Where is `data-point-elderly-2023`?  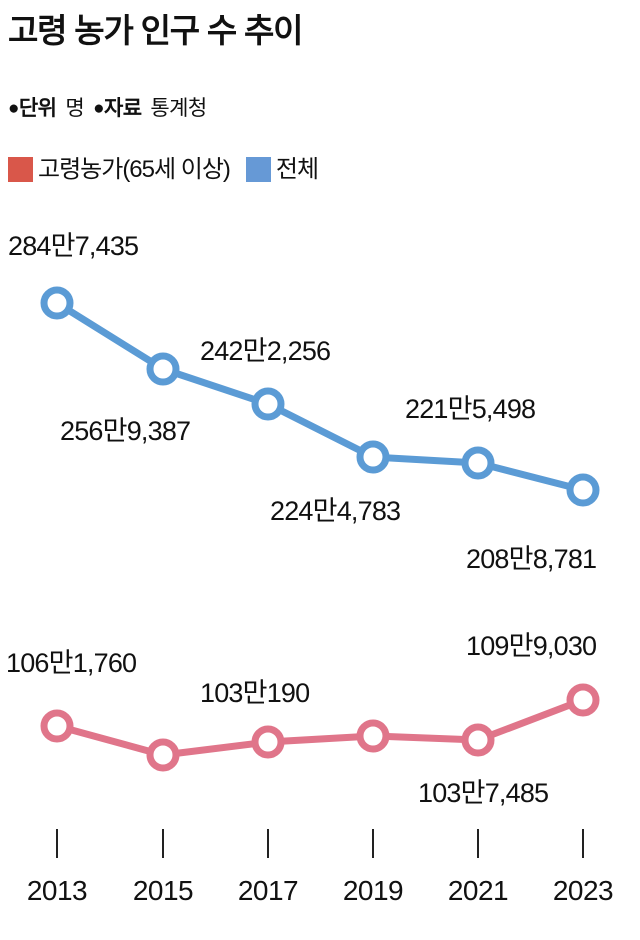
data-point-elderly-2023 is located at coordinates (583, 700).